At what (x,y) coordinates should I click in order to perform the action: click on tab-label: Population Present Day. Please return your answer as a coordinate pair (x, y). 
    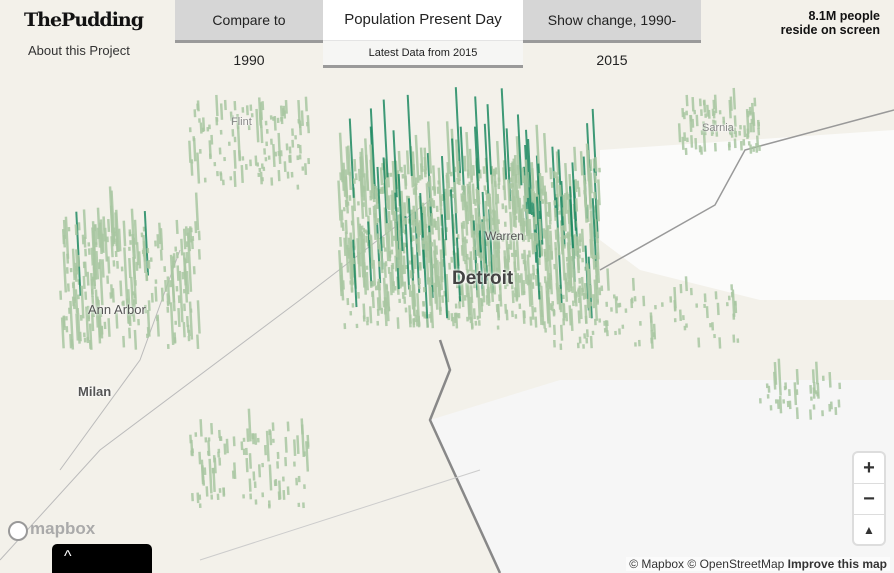
    Looking at the image, I should click on (423, 19).